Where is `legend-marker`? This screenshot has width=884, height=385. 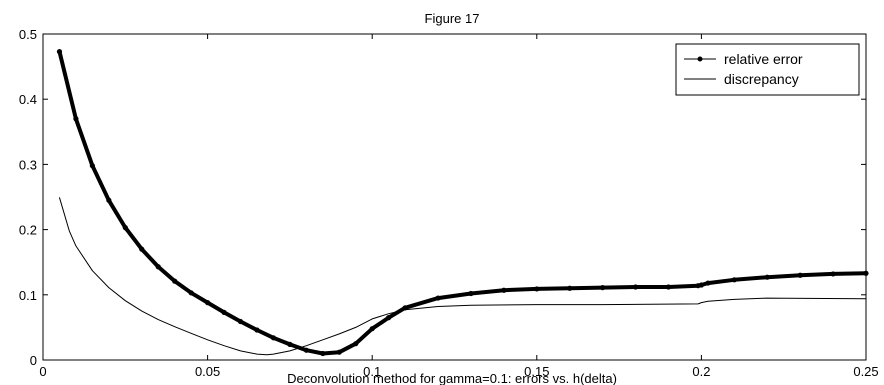
legend-marker is located at coordinates (700, 59).